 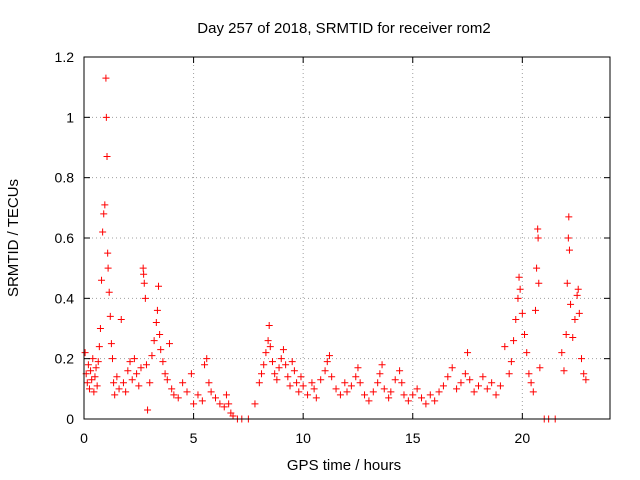 What do you see at coordinates (413, 438) in the screenshot?
I see `x-tick-label: 15` at bounding box center [413, 438].